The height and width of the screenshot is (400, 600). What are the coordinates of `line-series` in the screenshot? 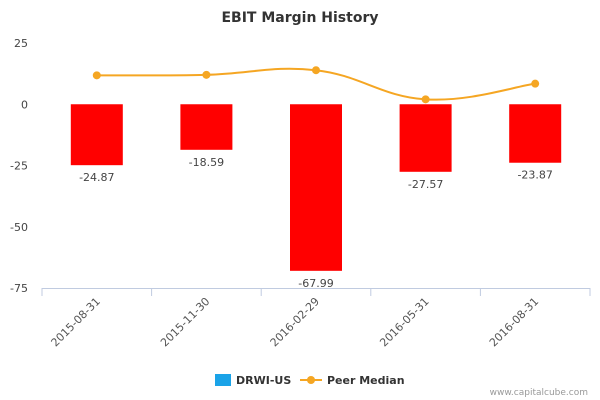 It's located at (316, 85).